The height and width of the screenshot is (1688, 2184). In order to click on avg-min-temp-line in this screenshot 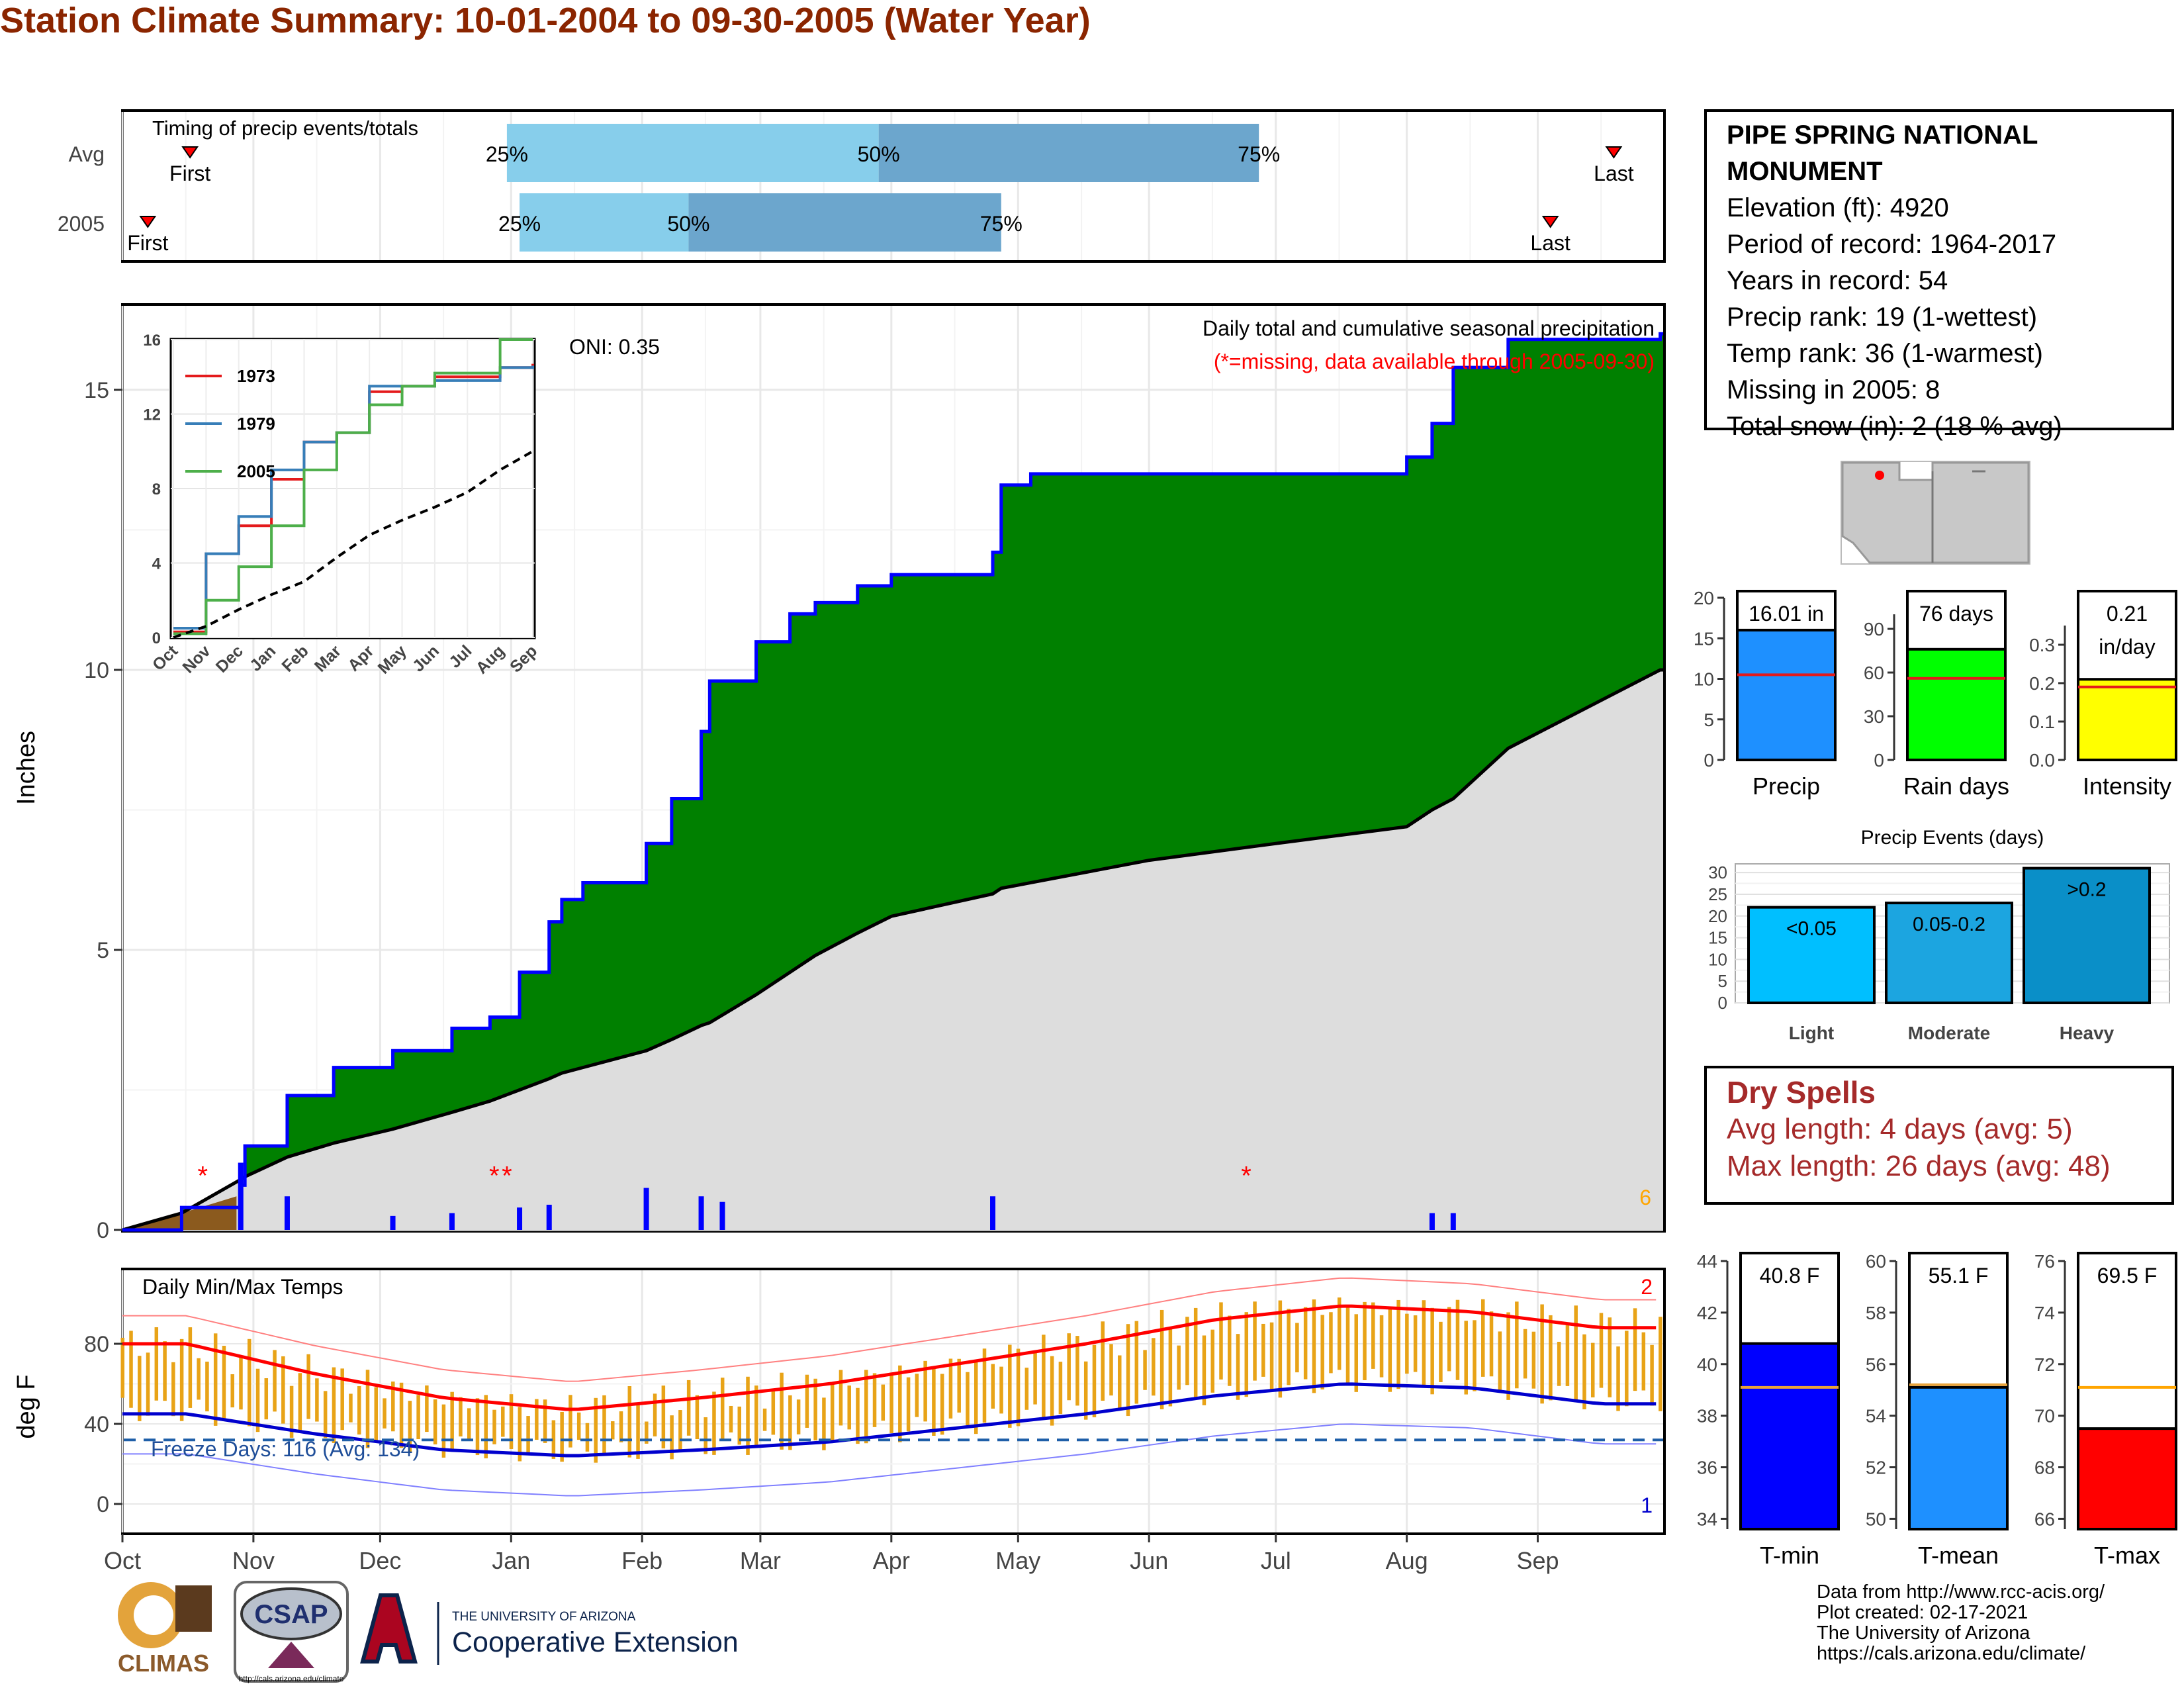, I will do `click(889, 1420)`.